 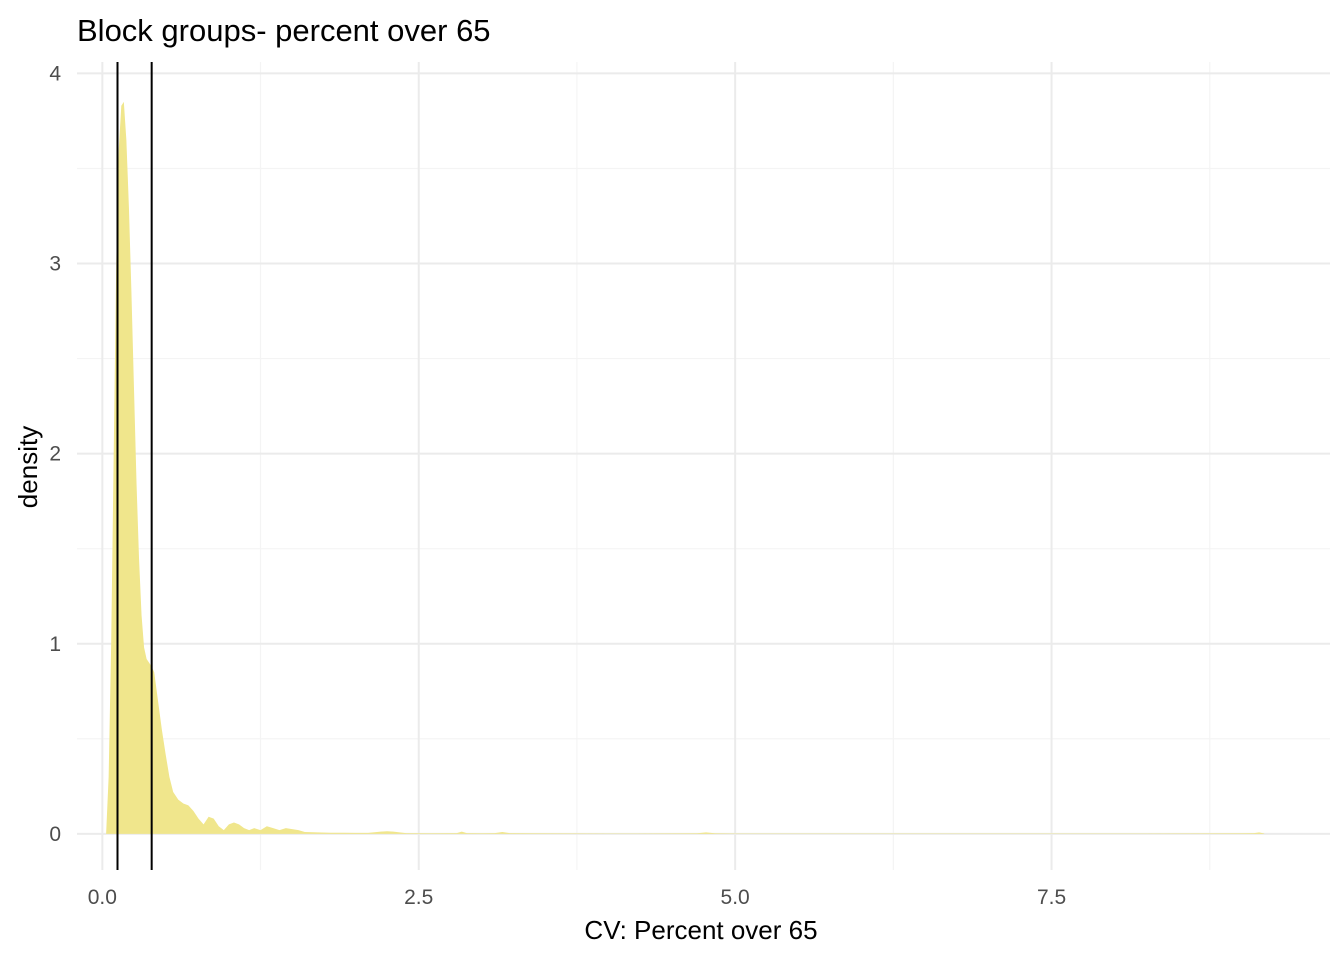 What do you see at coordinates (55, 73) in the screenshot?
I see `y-tick-label: 4` at bounding box center [55, 73].